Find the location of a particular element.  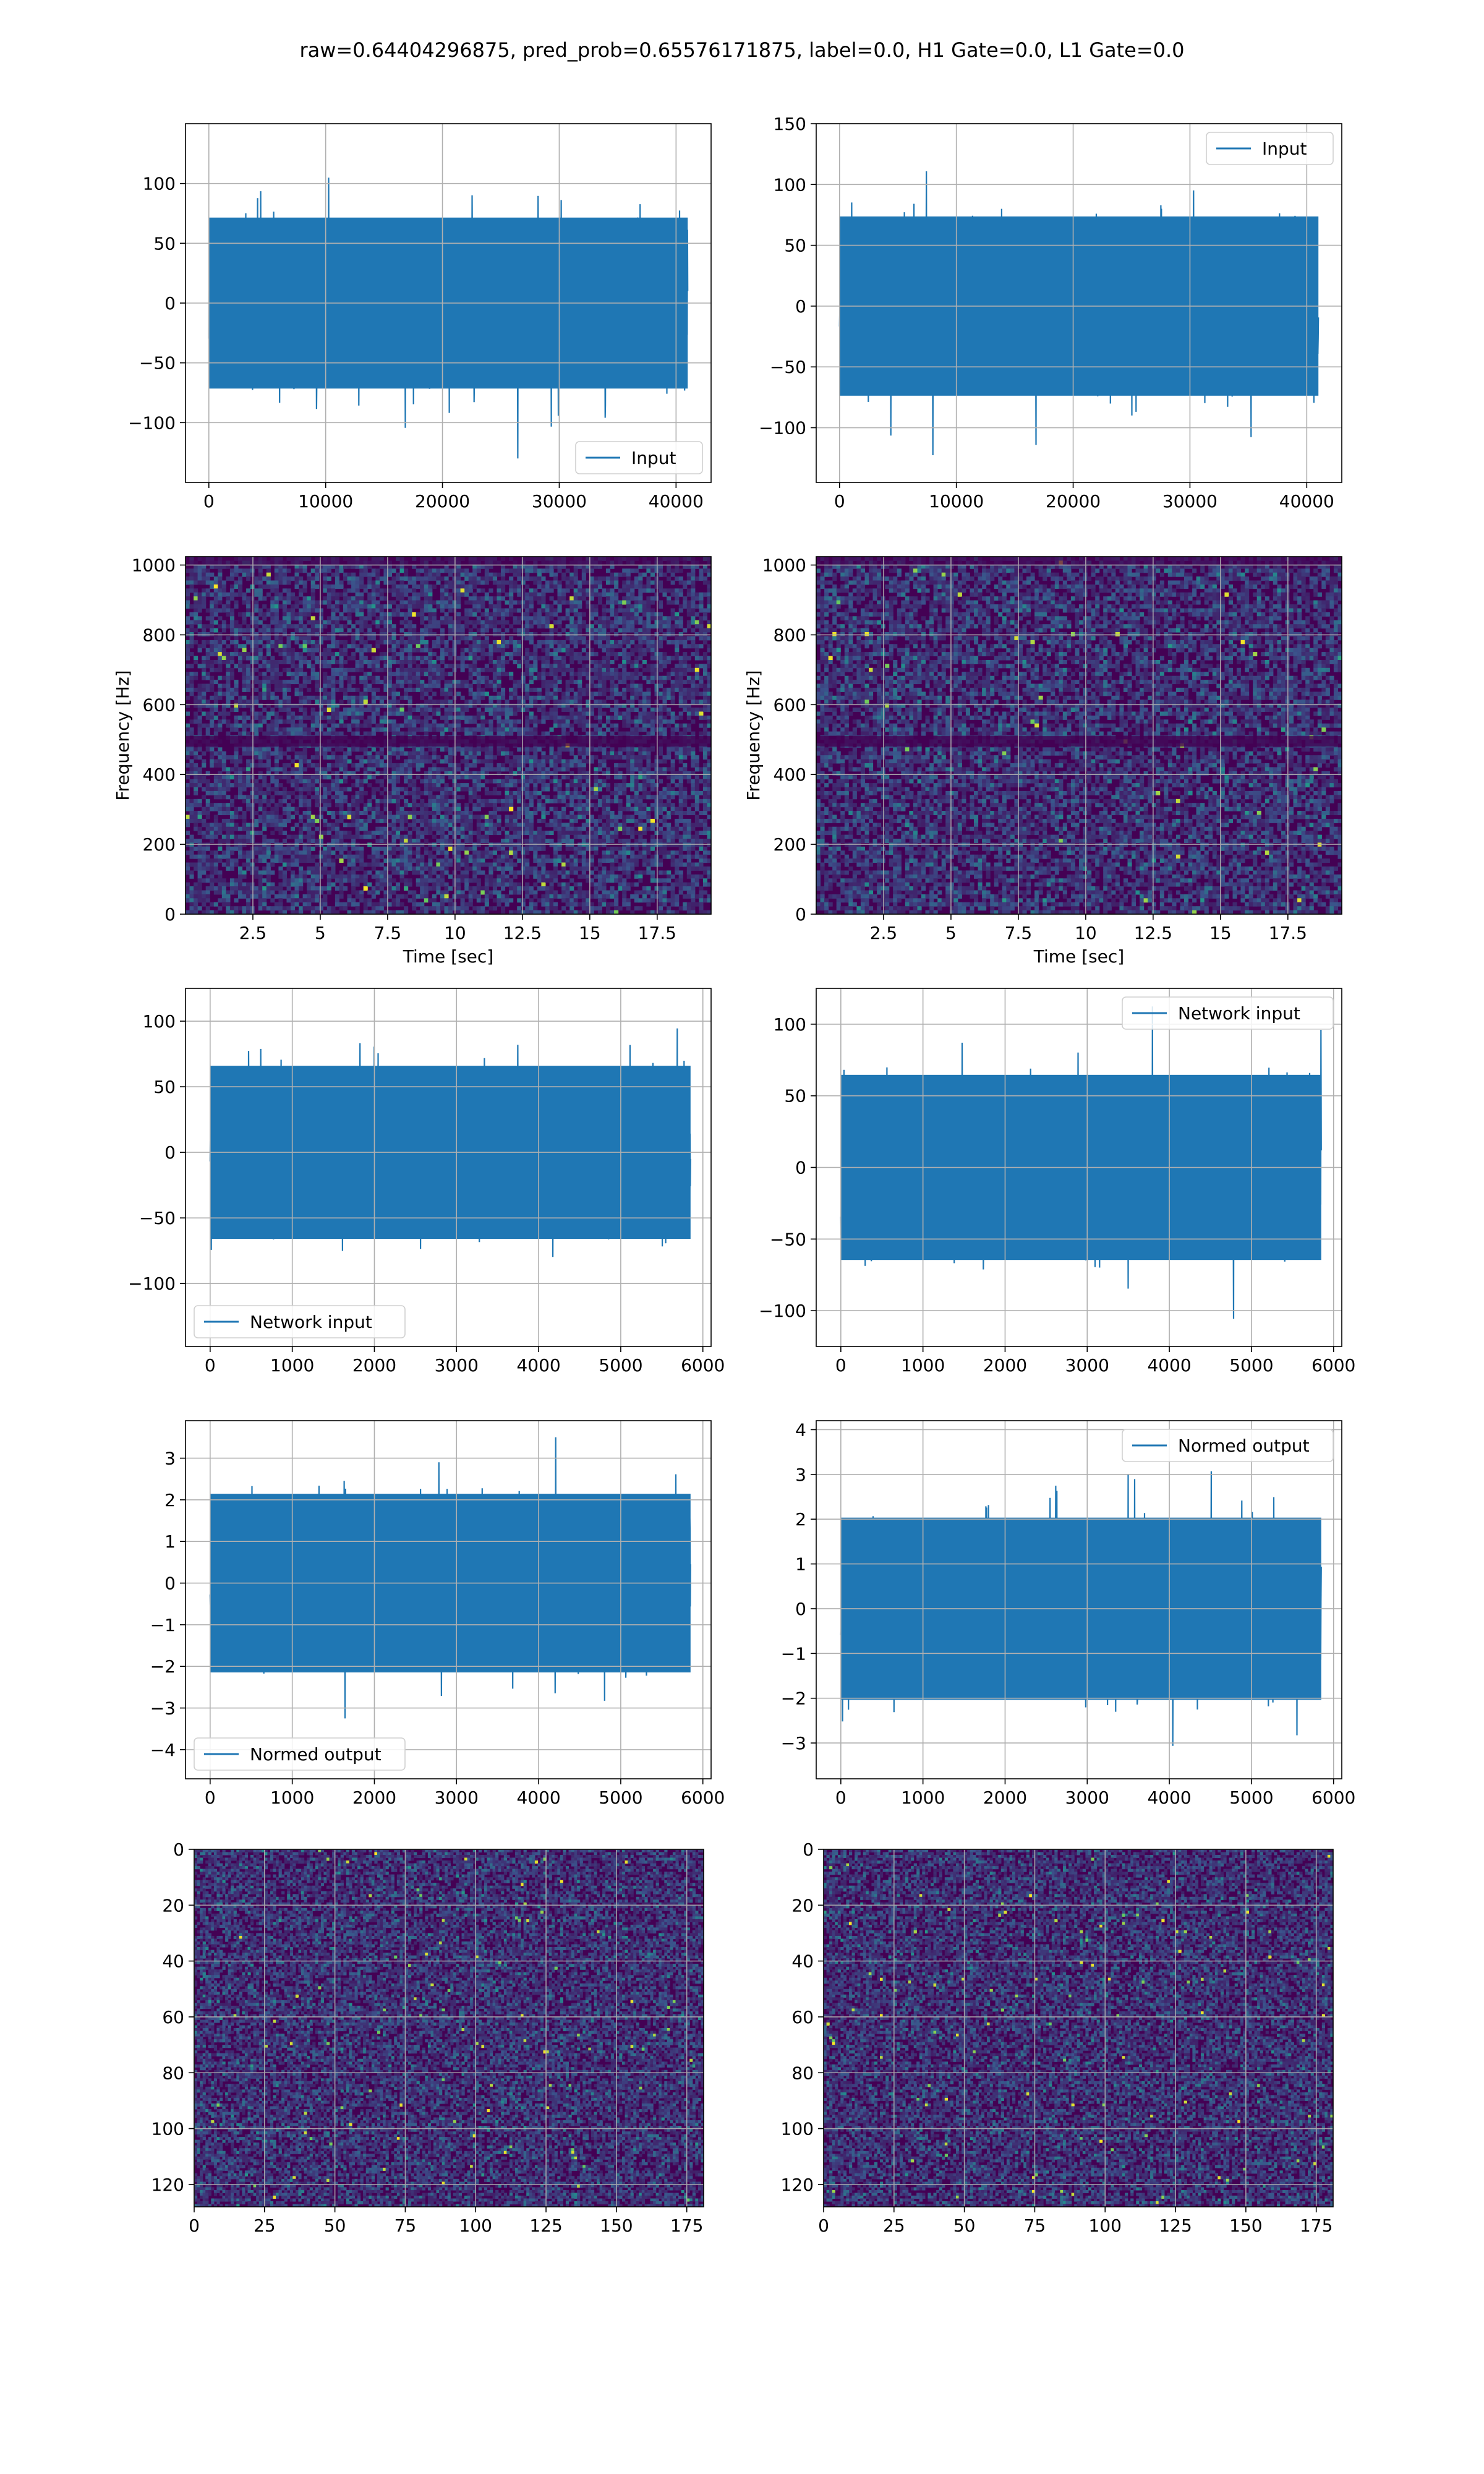

r5c1-ytick-label: 120 is located at coordinates (167, 2185).